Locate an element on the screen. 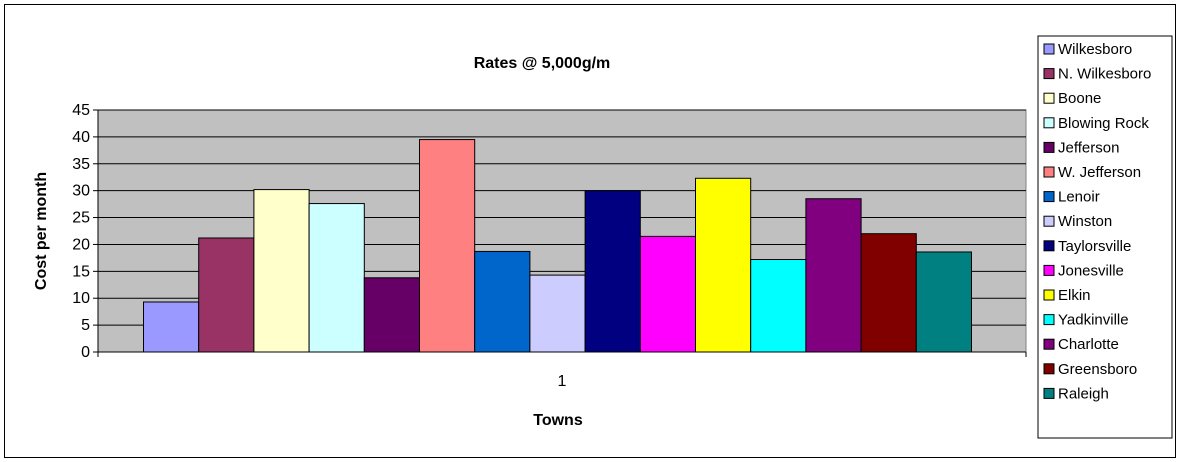 Image resolution: width=1180 pixels, height=462 pixels. legend-label: Wilkesboro is located at coordinates (1095, 49).